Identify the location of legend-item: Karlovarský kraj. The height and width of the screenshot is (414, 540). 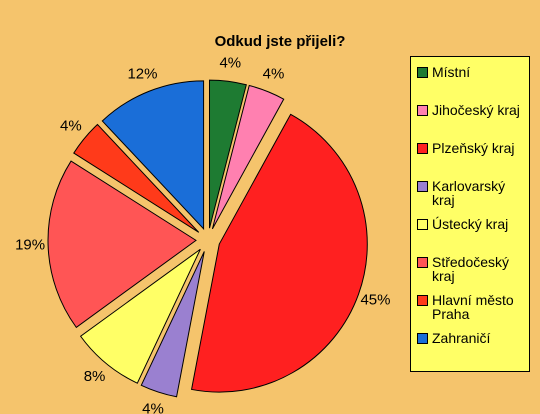
(472, 198).